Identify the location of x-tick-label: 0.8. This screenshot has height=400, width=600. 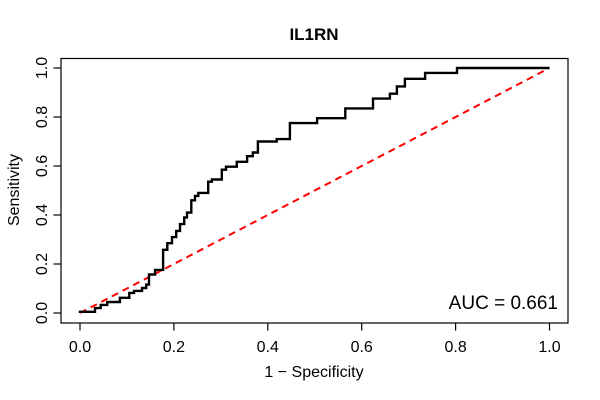
(455, 347).